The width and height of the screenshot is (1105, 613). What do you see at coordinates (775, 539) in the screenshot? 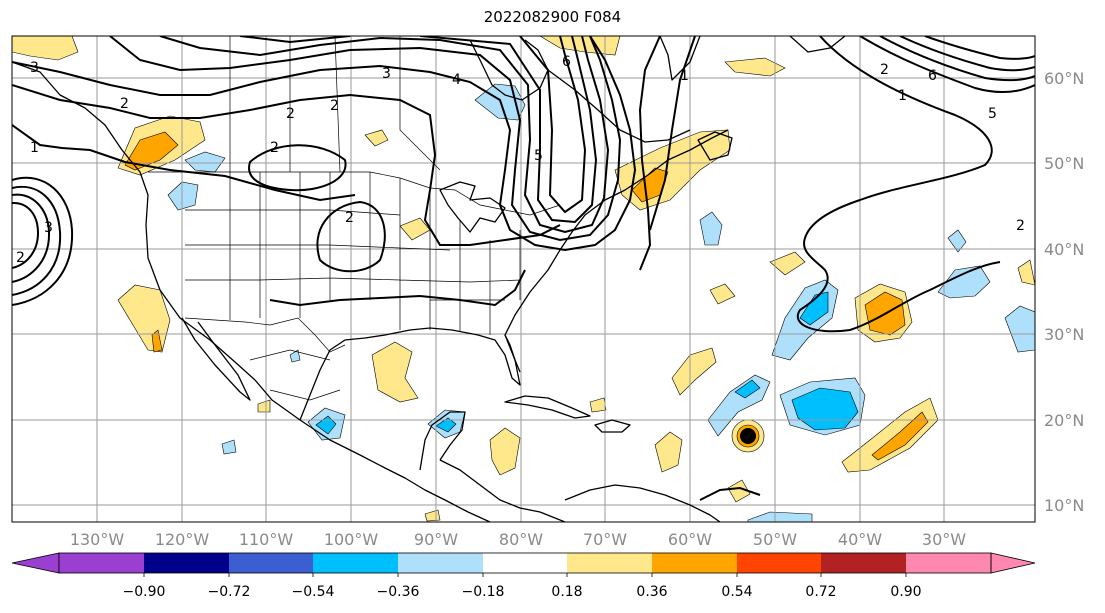
I see `longitude-label: 50°W` at bounding box center [775, 539].